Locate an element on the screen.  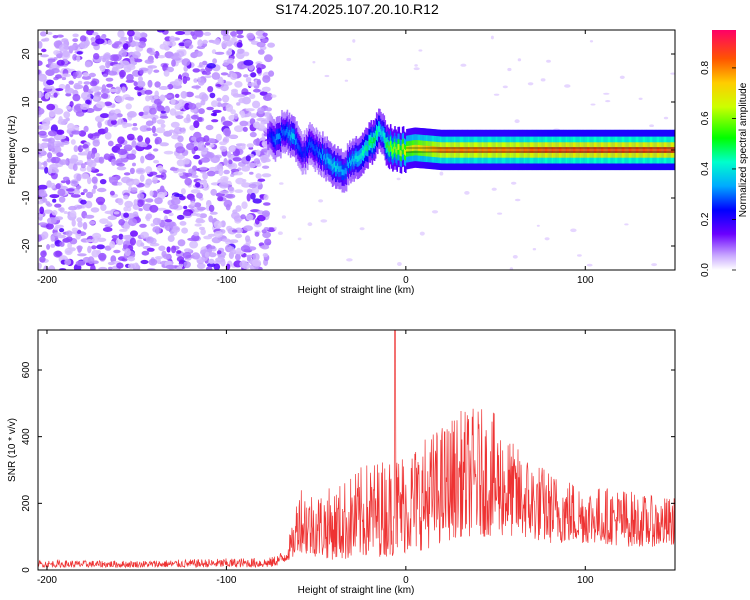
colorbar-label: Normalized spectral amplitude is located at coordinates (743, 149).